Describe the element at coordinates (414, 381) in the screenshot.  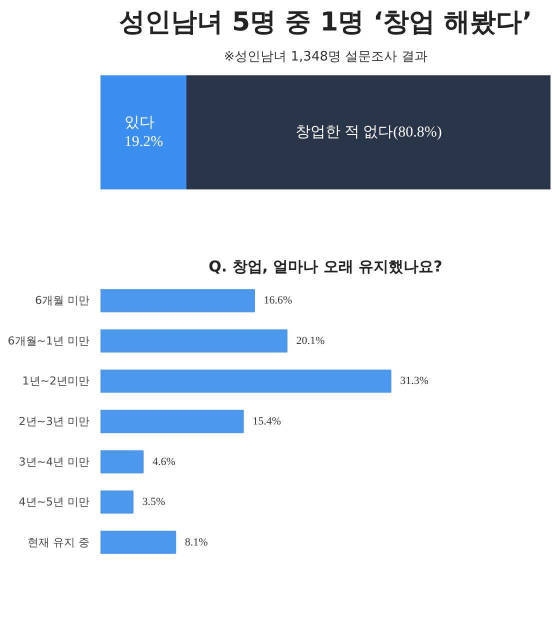
I see `data-label: 31.3%` at that location.